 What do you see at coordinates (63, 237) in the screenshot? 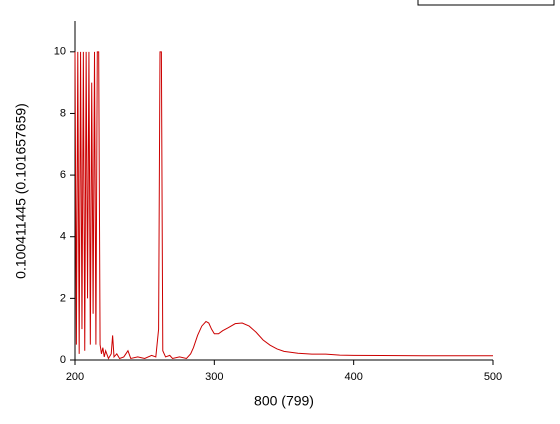
I see `y-tick-label: 4` at bounding box center [63, 237].